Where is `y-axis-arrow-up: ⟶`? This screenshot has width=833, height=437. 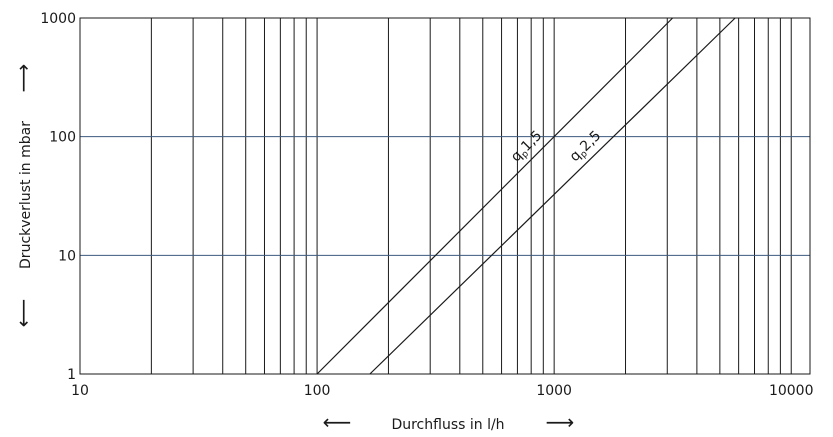 y-axis-arrow-up: ⟶ is located at coordinates (23, 78).